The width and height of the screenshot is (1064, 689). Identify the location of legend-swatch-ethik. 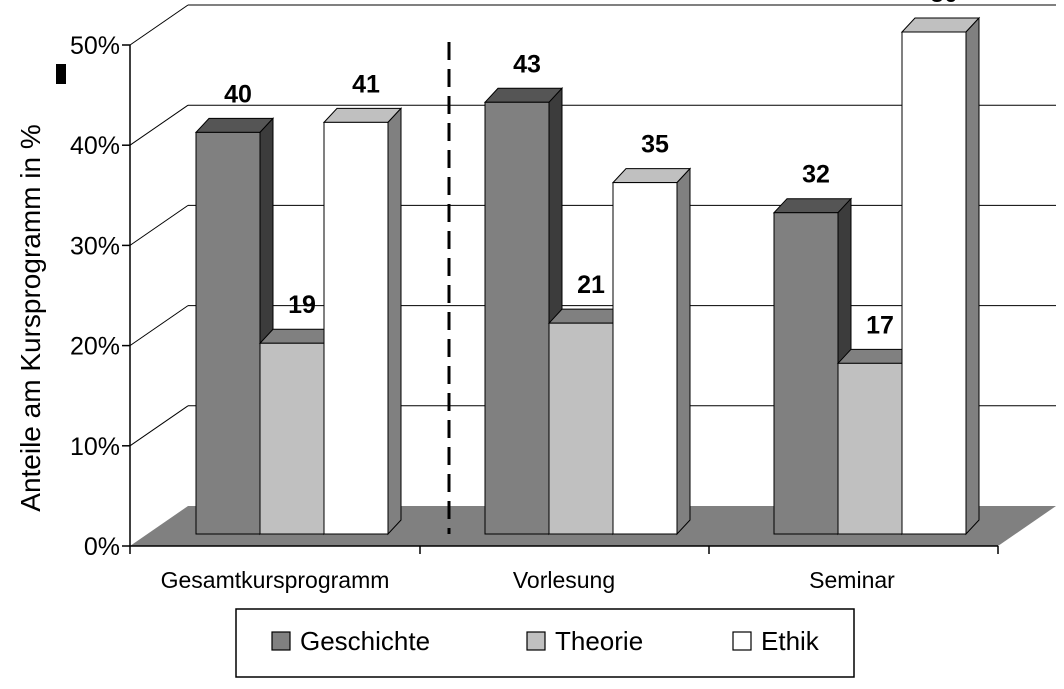
(742, 641).